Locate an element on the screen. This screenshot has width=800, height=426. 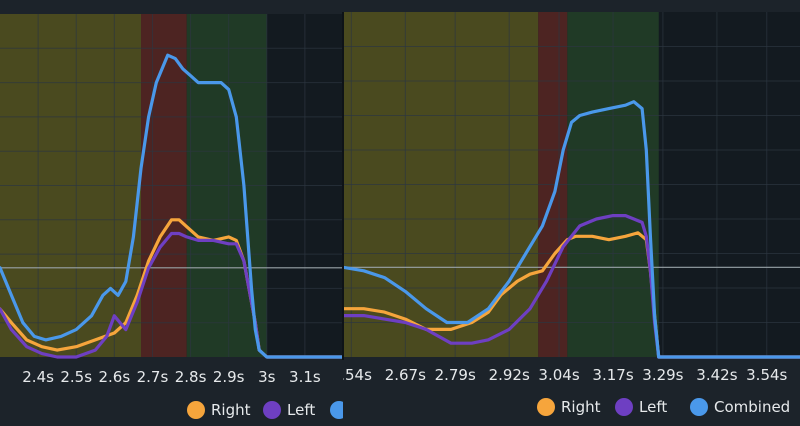
x-tick-label: 3.17s is located at coordinates (612, 375).